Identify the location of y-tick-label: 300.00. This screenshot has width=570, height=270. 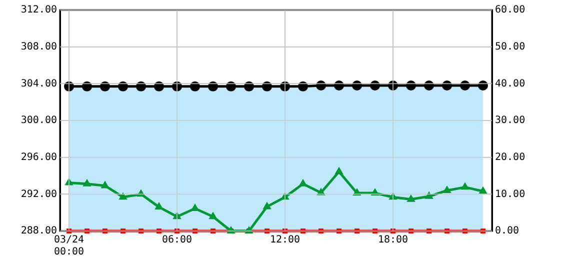
(38, 120).